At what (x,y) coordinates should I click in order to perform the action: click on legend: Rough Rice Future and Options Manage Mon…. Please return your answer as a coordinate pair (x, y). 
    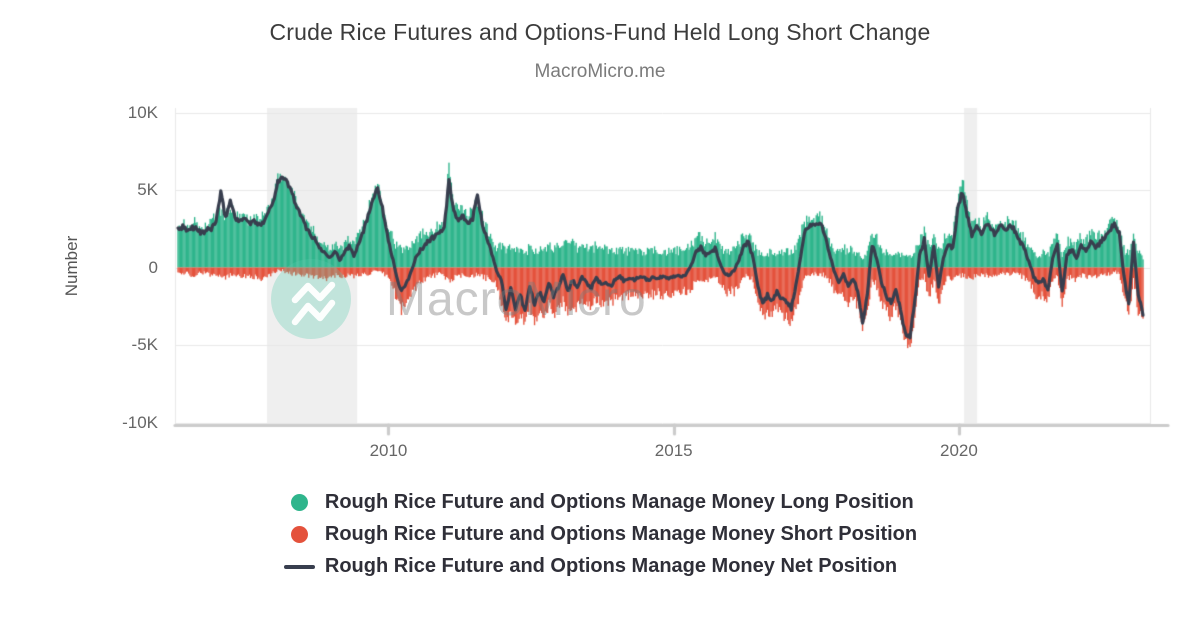
    Looking at the image, I should click on (600, 534).